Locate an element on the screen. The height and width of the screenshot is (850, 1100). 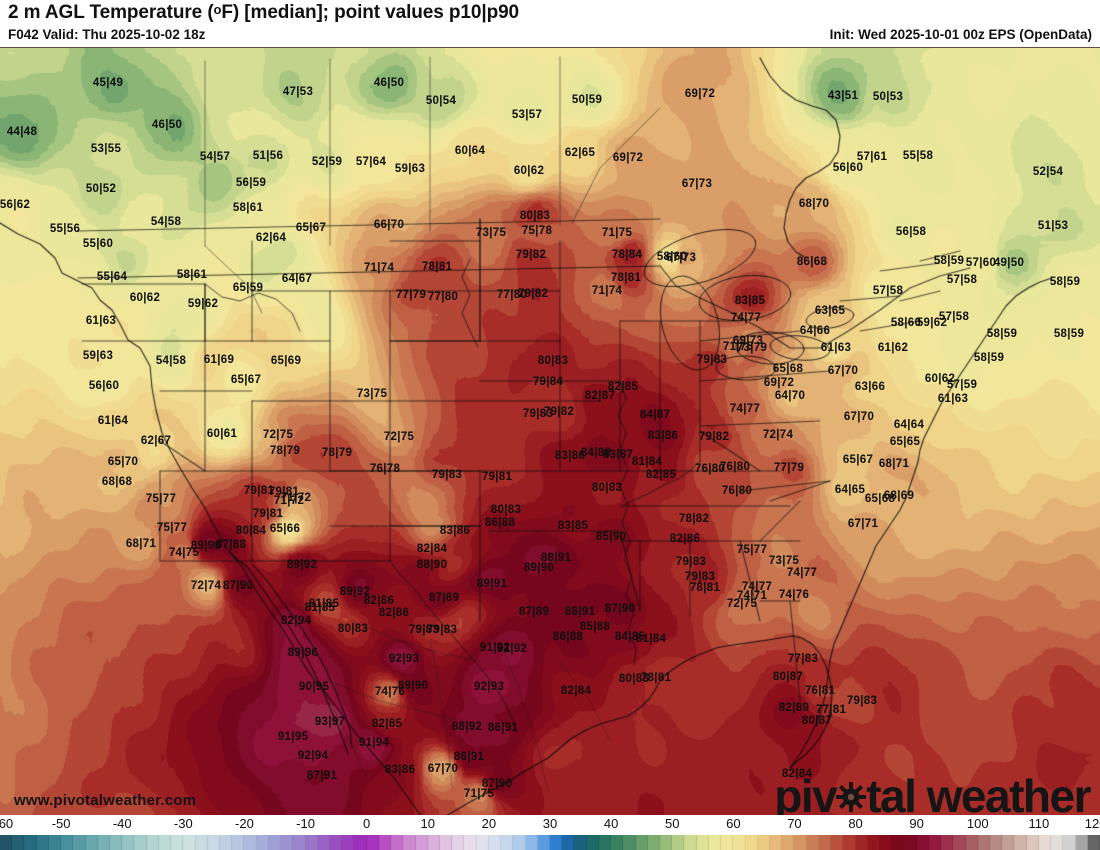
colorbar-tick: -40 is located at coordinates (122, 823).